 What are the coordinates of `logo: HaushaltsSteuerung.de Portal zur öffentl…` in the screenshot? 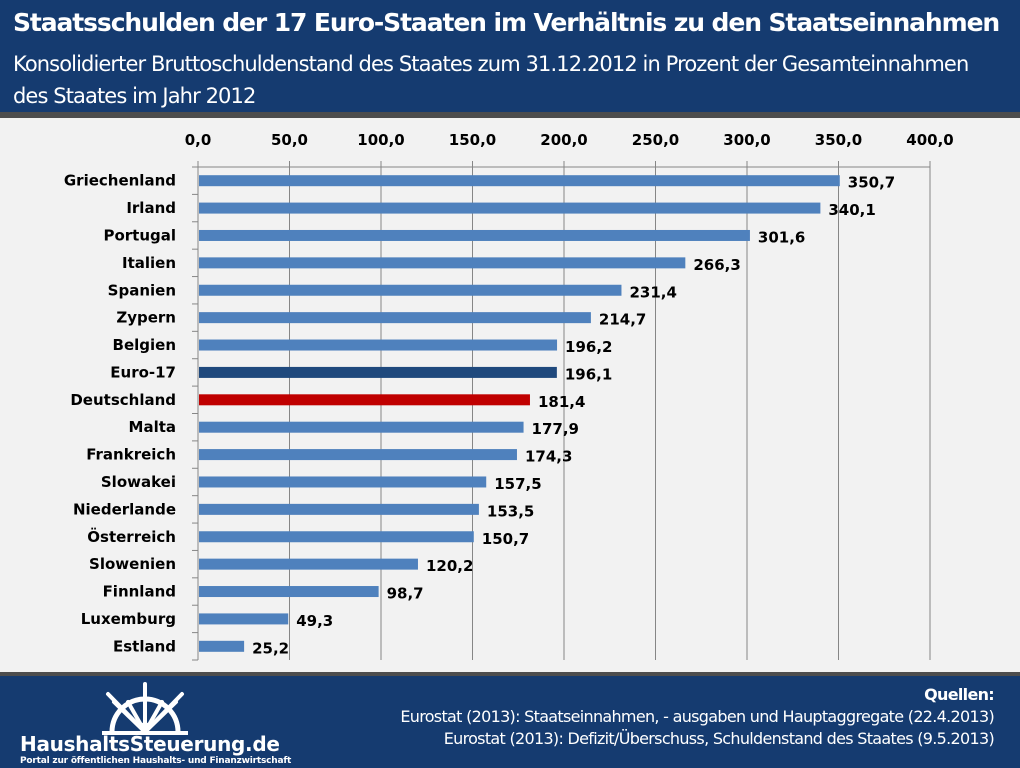 It's located at (160, 724).